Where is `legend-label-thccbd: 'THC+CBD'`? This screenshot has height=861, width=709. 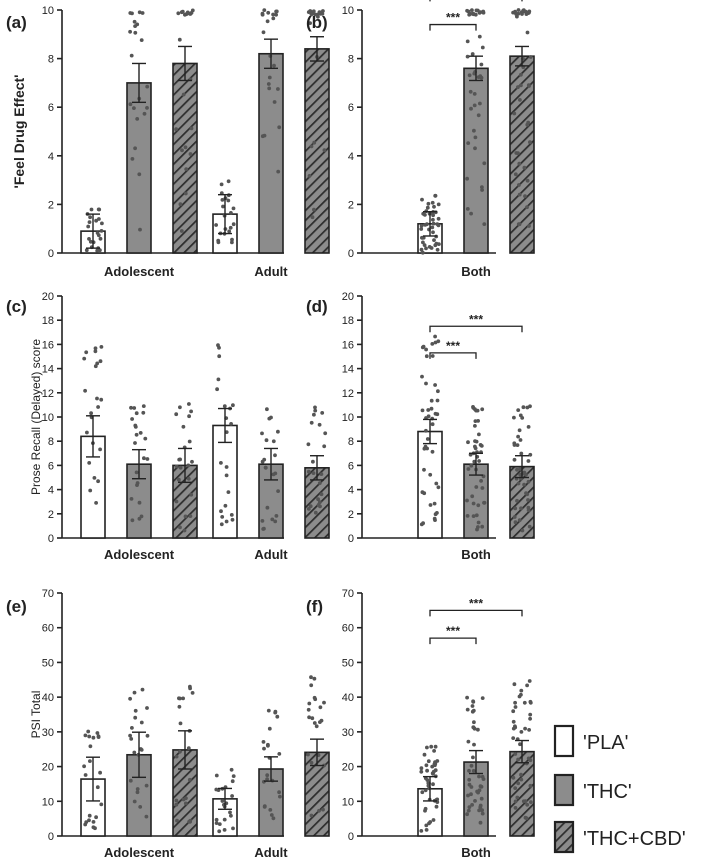 legend-label-thccbd: 'THC+CBD' is located at coordinates (634, 839).